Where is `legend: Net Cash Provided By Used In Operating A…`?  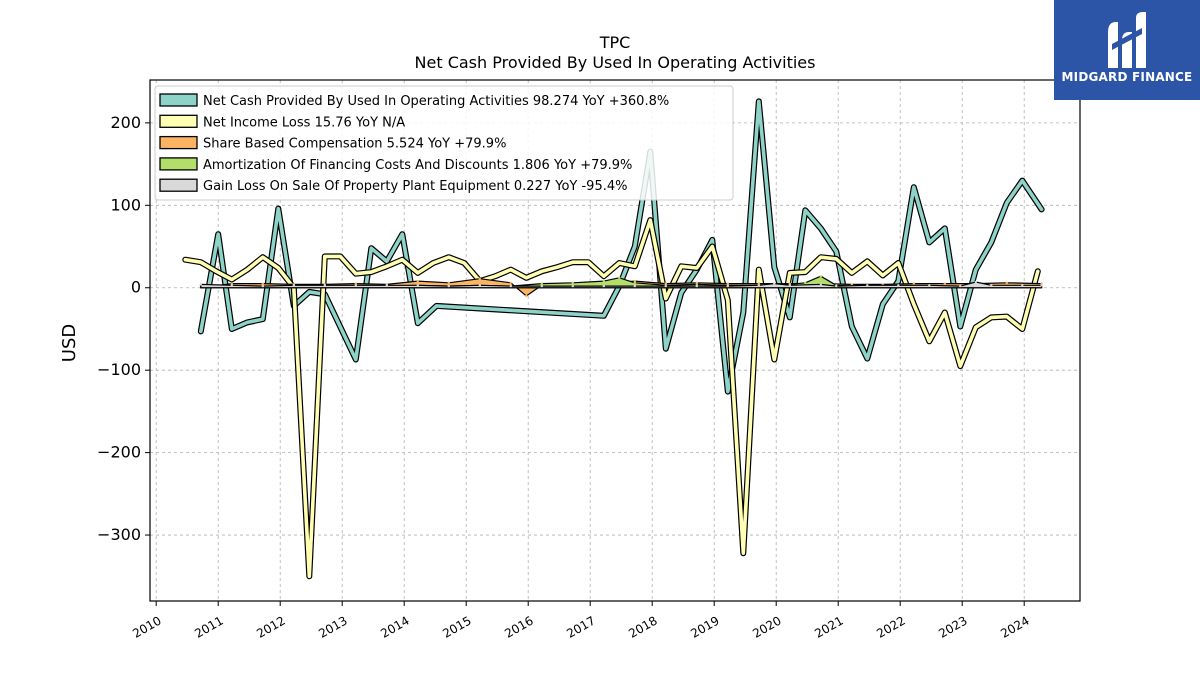
legend: Net Cash Provided By Used In Operating A… is located at coordinates (444, 143).